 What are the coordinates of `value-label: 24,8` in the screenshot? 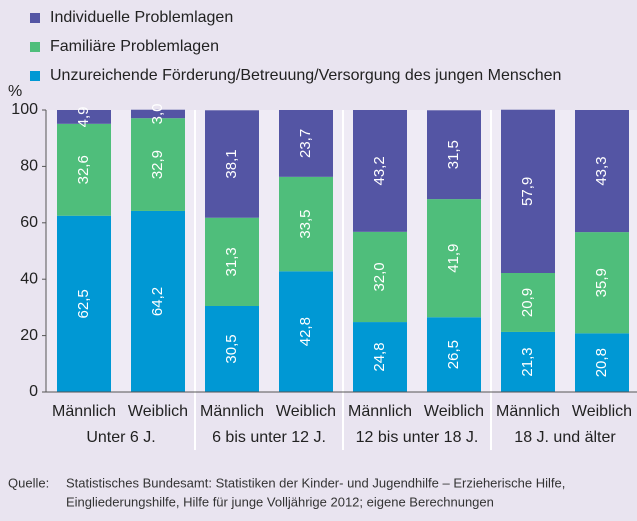 It's located at (379, 356).